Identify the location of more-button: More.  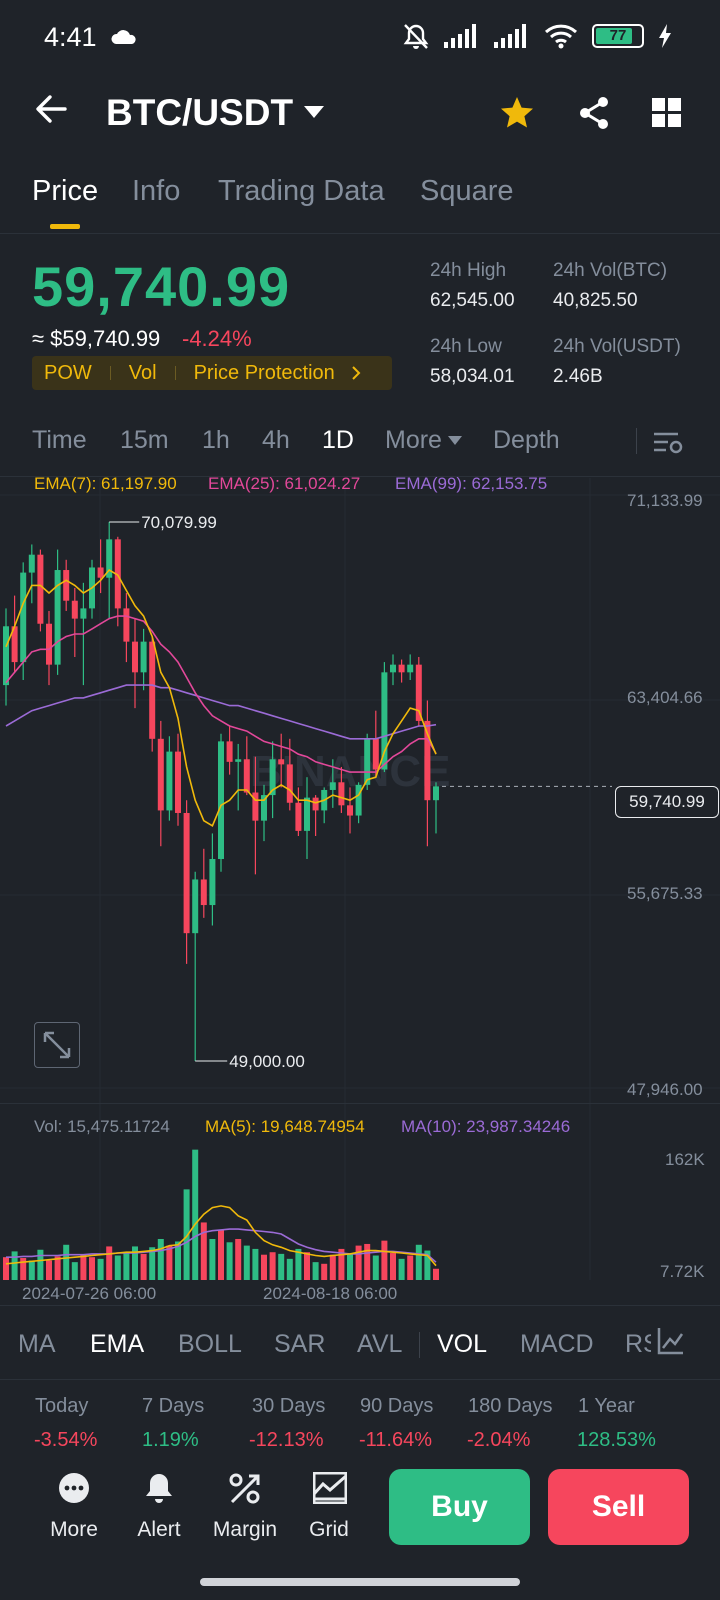
(74, 1529).